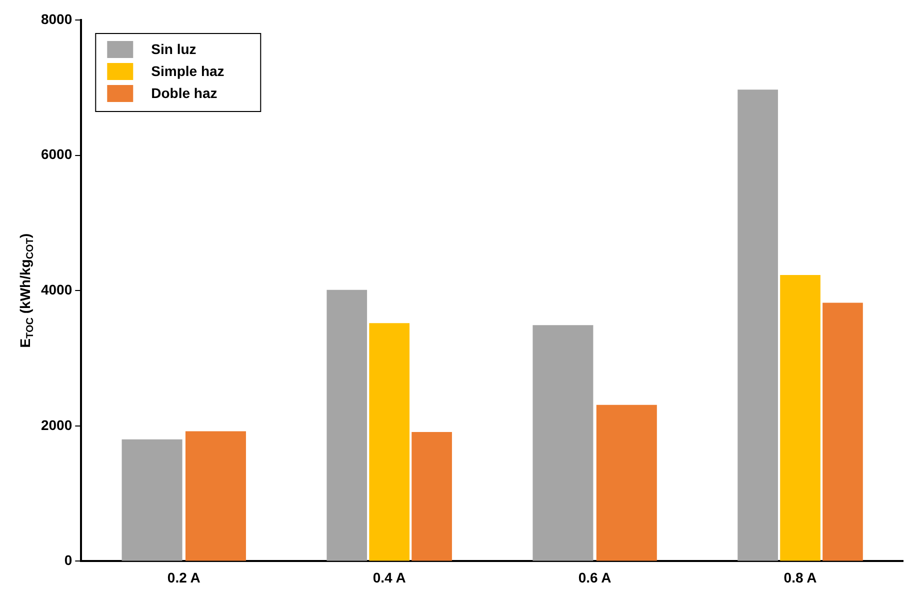  Describe the element at coordinates (56, 154) in the screenshot. I see `y-tick-label: 6000` at that location.